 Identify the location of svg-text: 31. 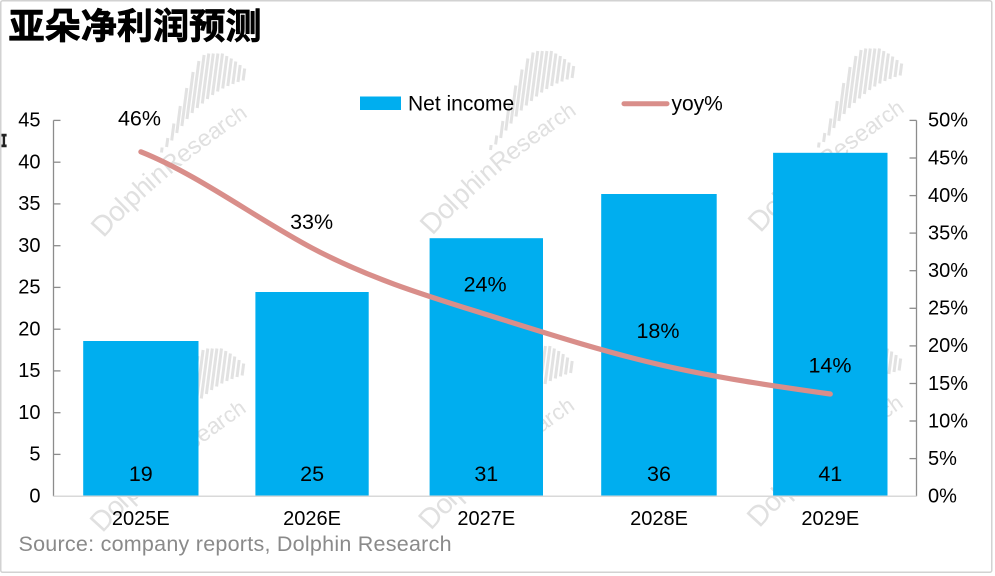
(486, 474).